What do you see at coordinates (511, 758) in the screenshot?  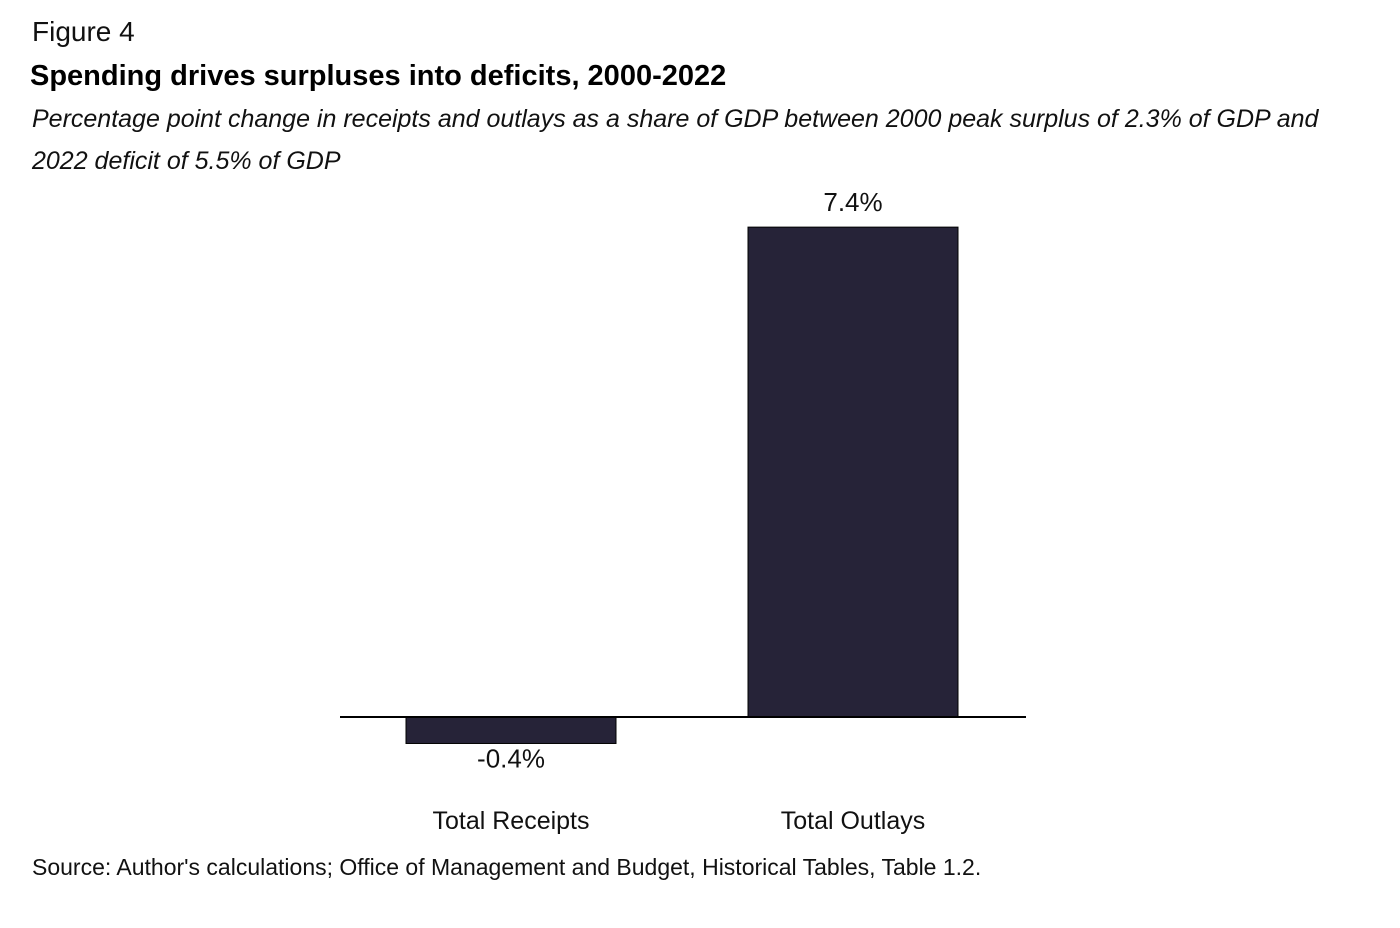 I see `data-label-total-receipts: -0.4%` at bounding box center [511, 758].